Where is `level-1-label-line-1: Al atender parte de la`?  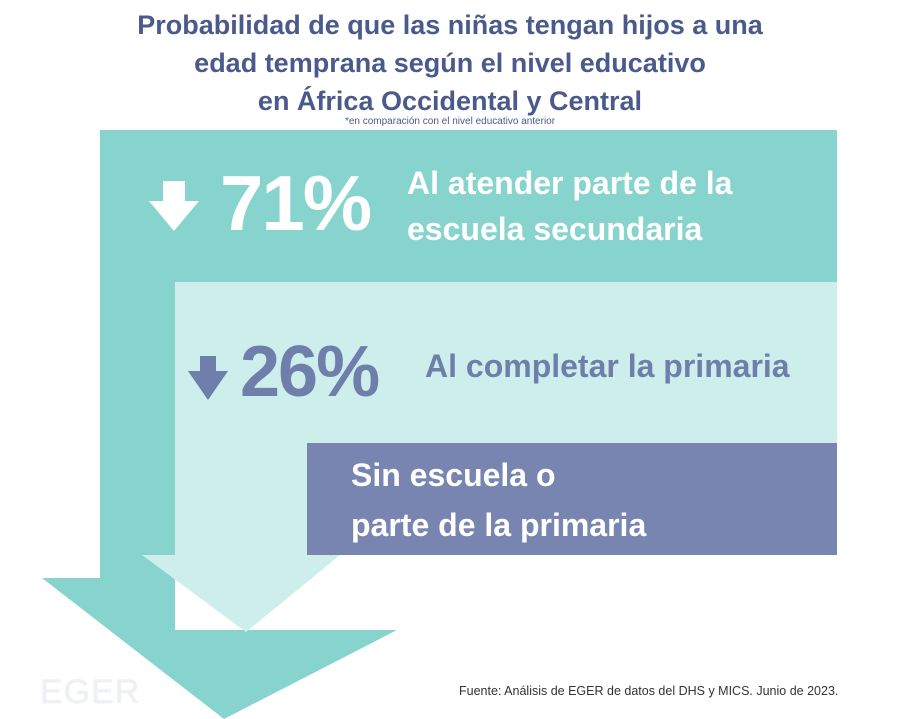
level-1-label-line-1: Al atender parte de la is located at coordinates (570, 183).